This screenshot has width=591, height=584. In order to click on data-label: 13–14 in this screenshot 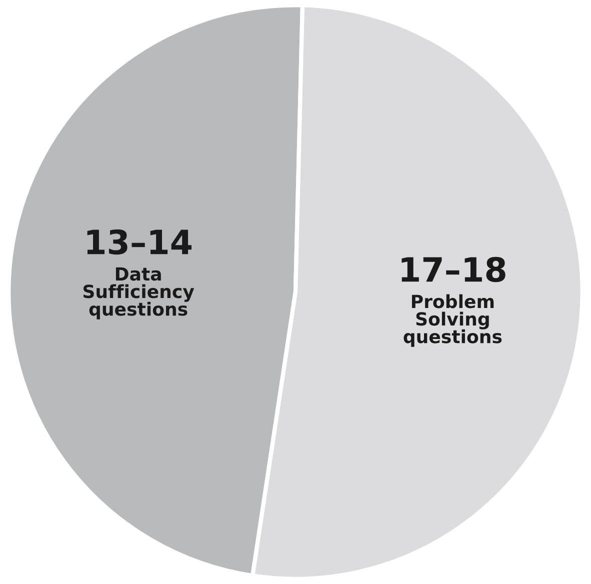, I will do `click(139, 242)`.